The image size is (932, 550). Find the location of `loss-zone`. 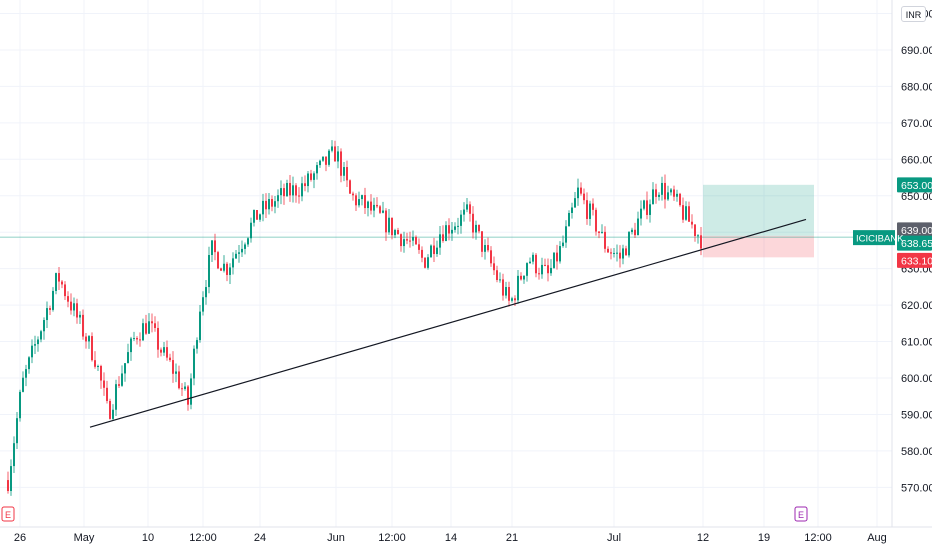

loss-zone is located at coordinates (758, 246).